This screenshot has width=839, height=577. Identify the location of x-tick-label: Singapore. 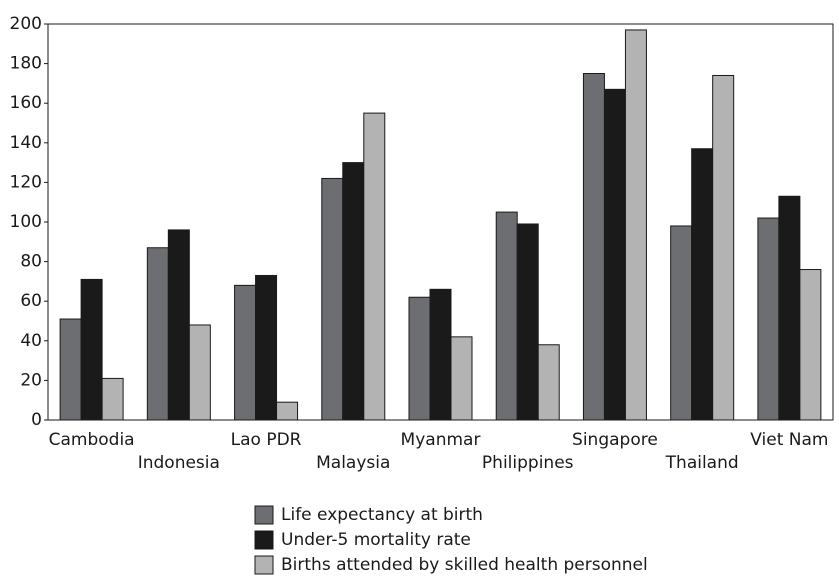
(615, 440).